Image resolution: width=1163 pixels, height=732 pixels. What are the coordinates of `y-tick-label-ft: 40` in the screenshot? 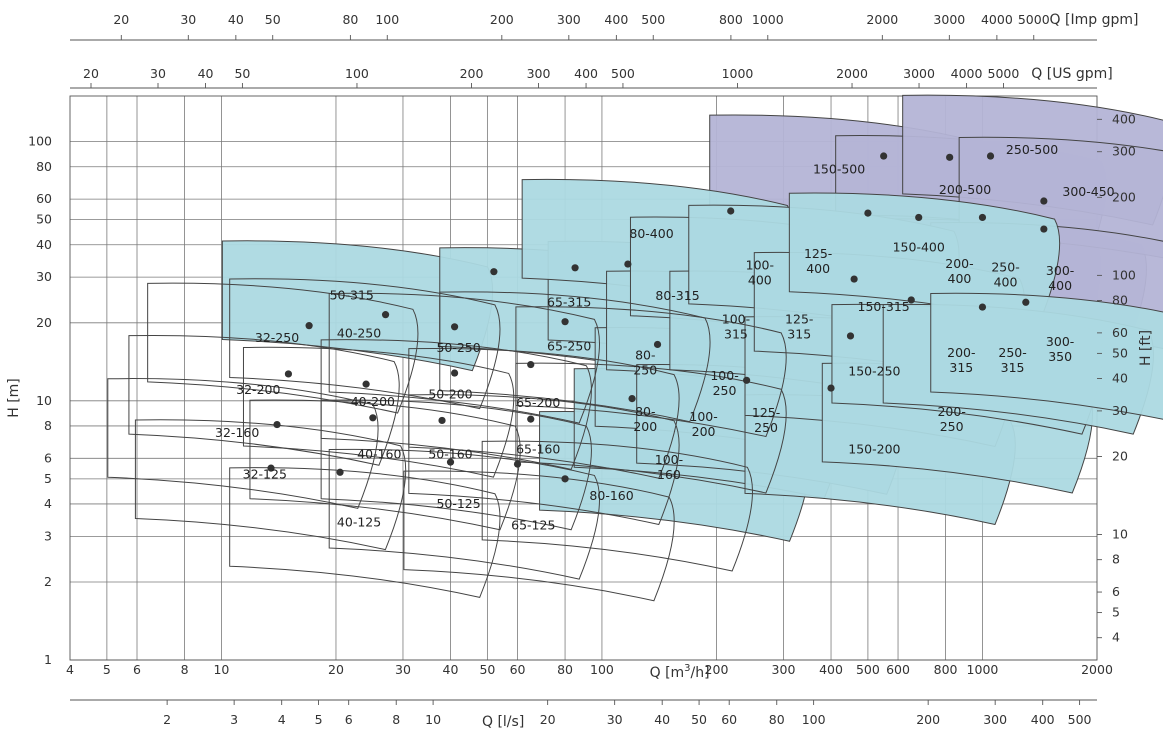 It's located at (1120, 378).